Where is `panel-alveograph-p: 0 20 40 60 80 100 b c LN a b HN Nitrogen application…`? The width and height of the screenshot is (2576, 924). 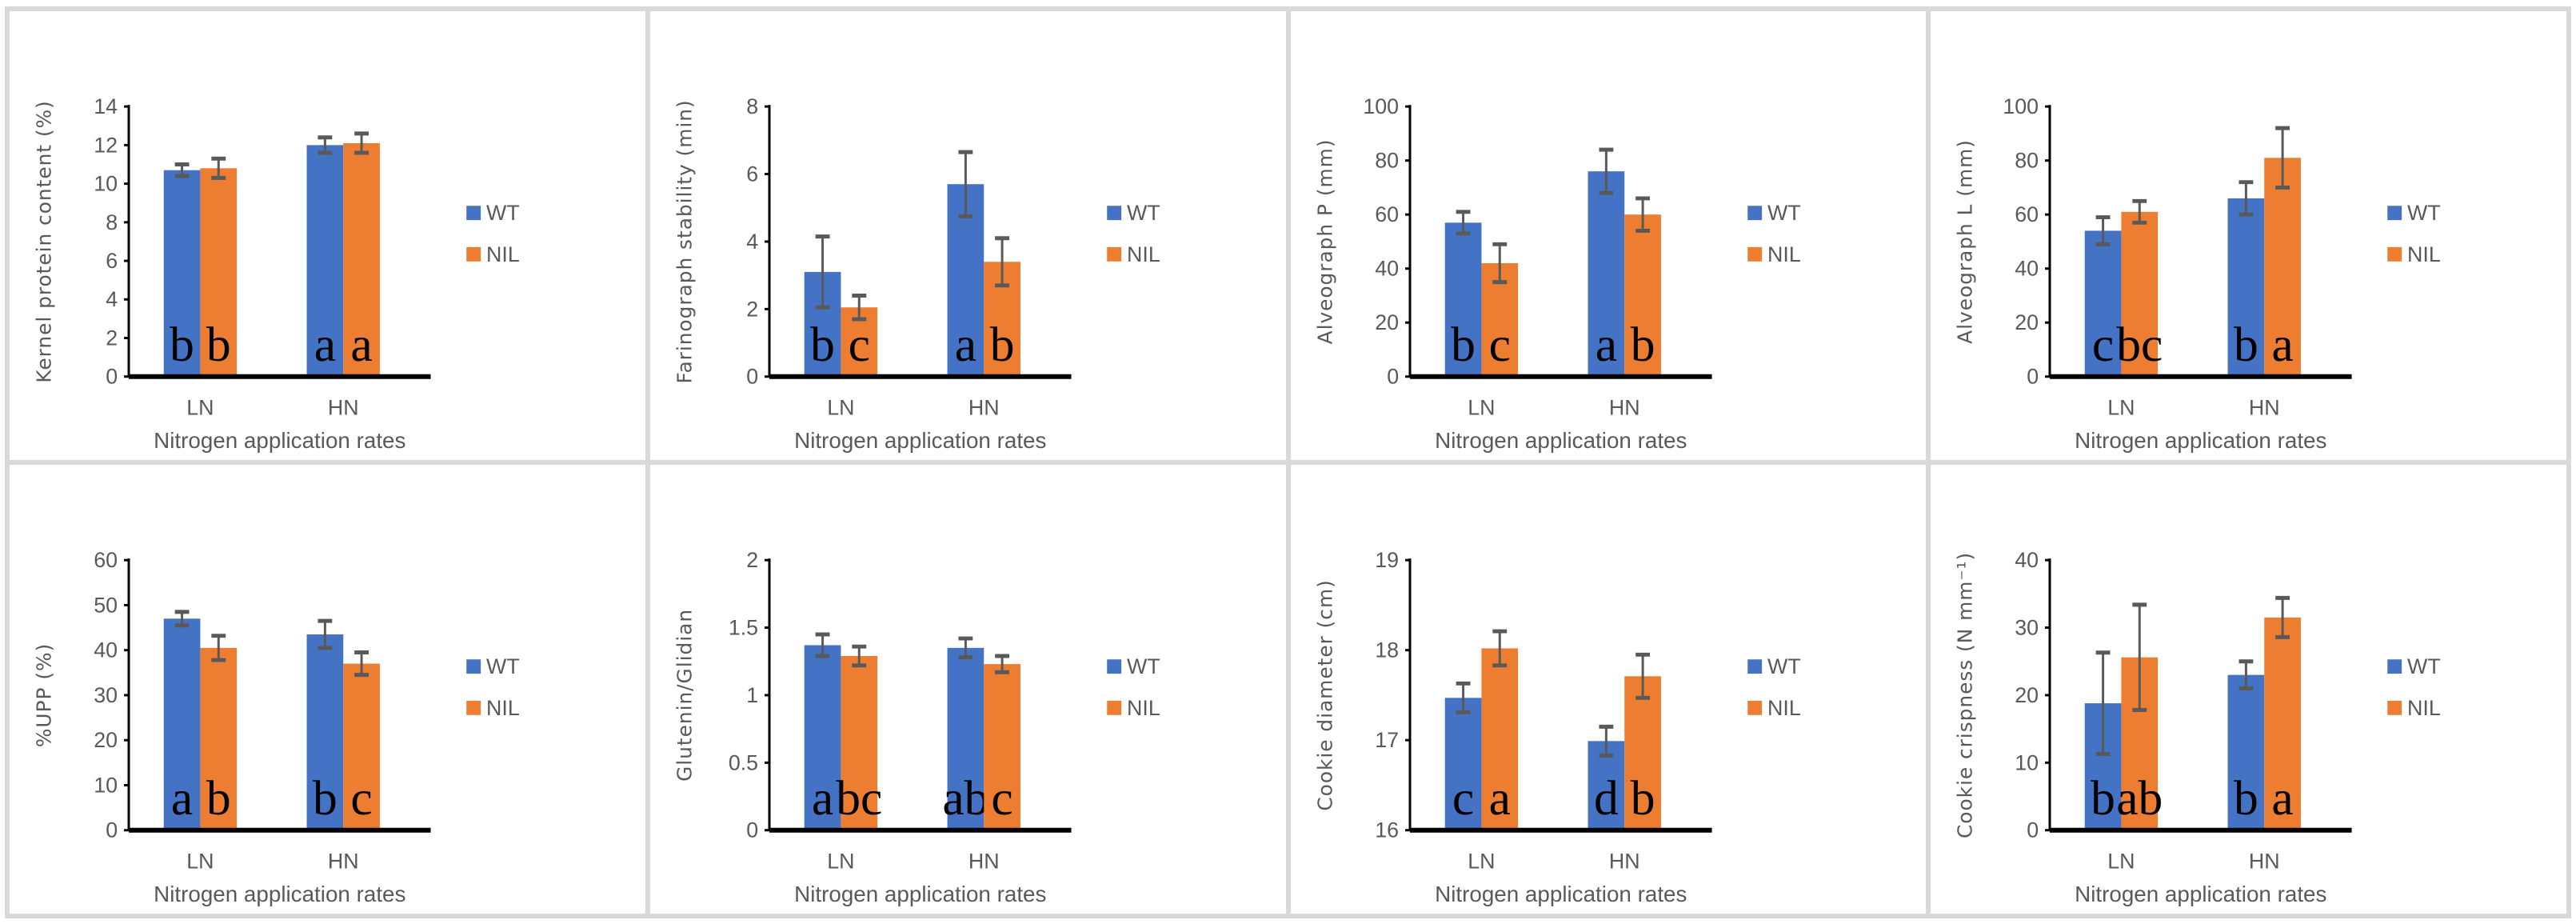 panel-alveograph-p: 0 20 40 60 80 100 b c LN a b HN Nitrogen application… is located at coordinates (1608, 235).